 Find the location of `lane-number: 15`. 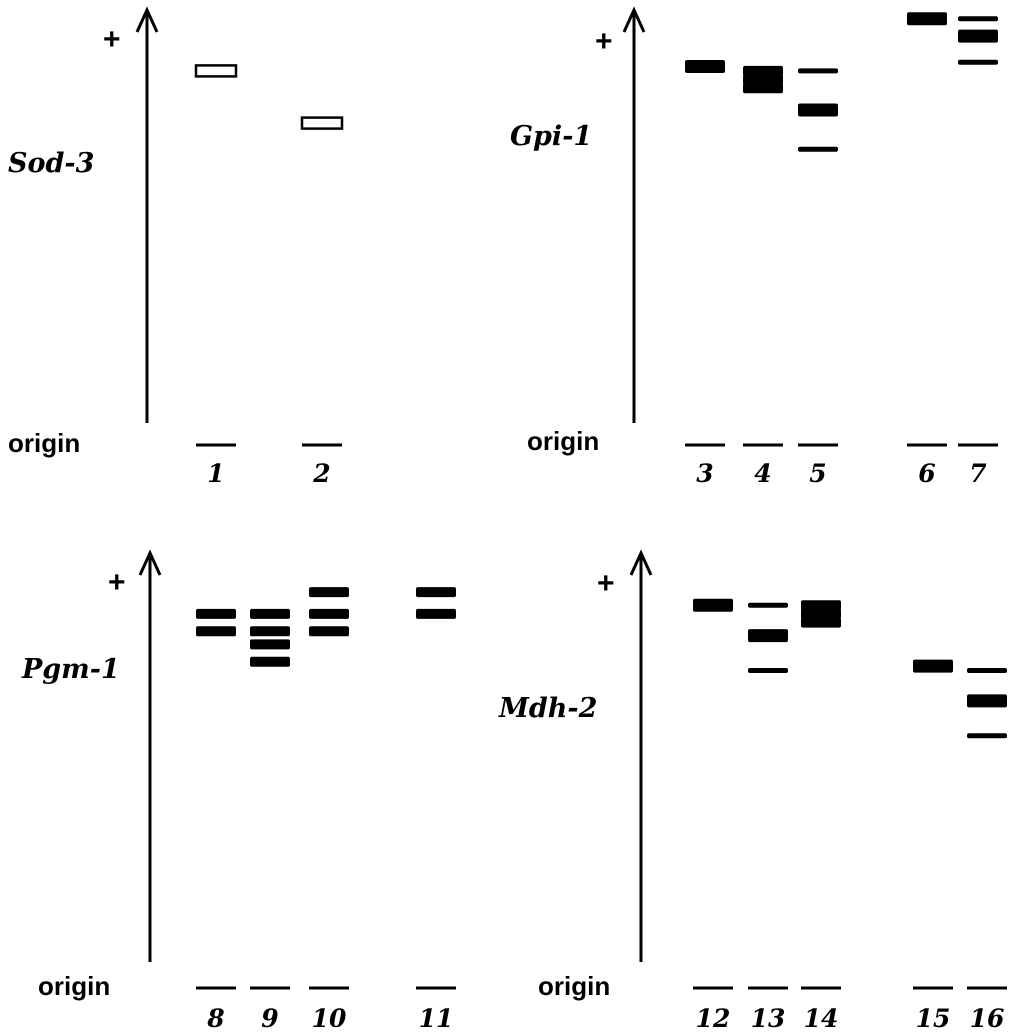

lane-number: 15 is located at coordinates (933, 1018).